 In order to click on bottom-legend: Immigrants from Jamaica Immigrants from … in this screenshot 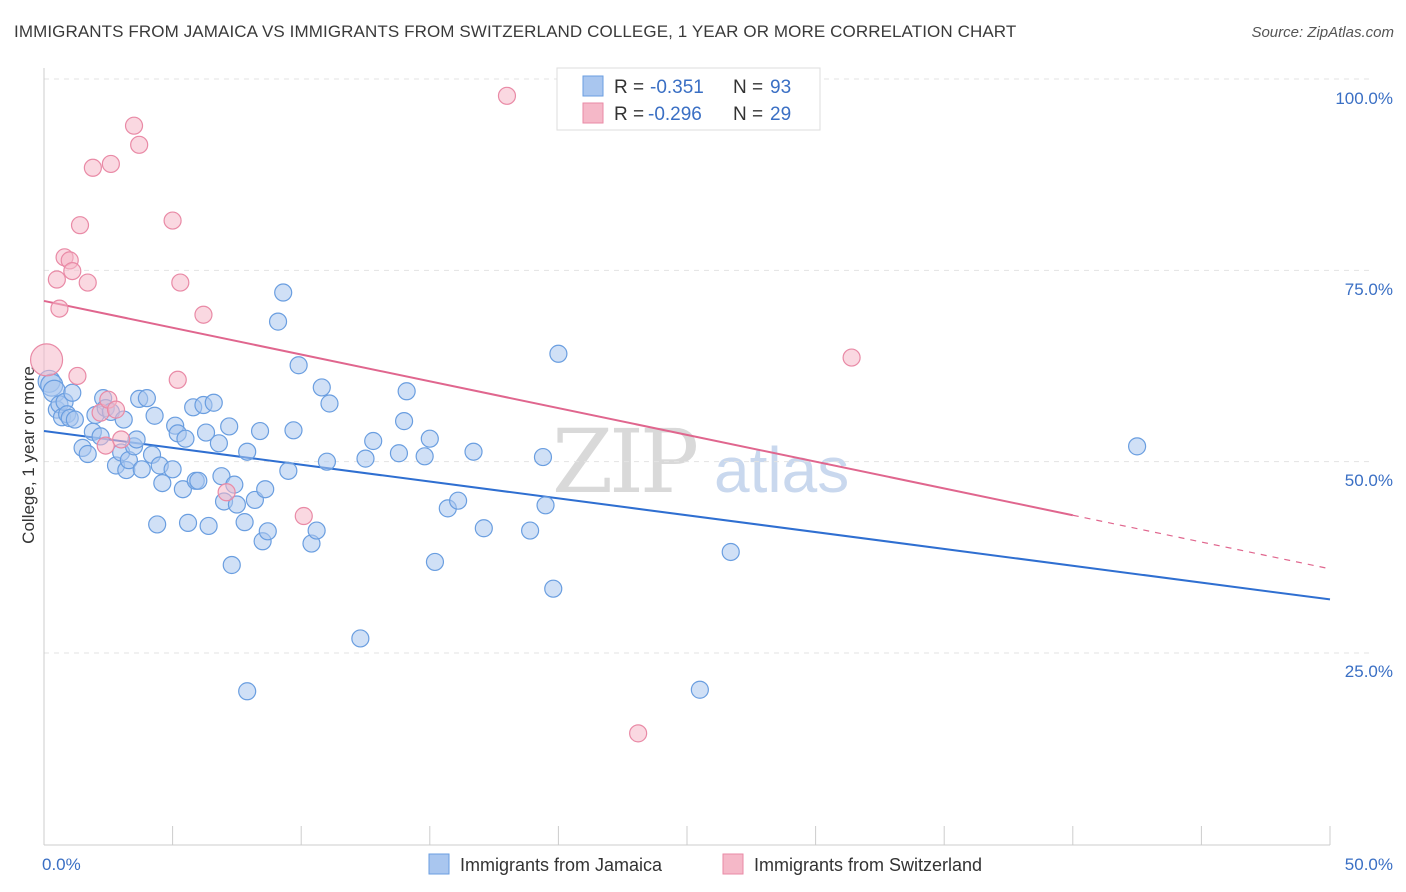, I will do `click(705, 864)`.